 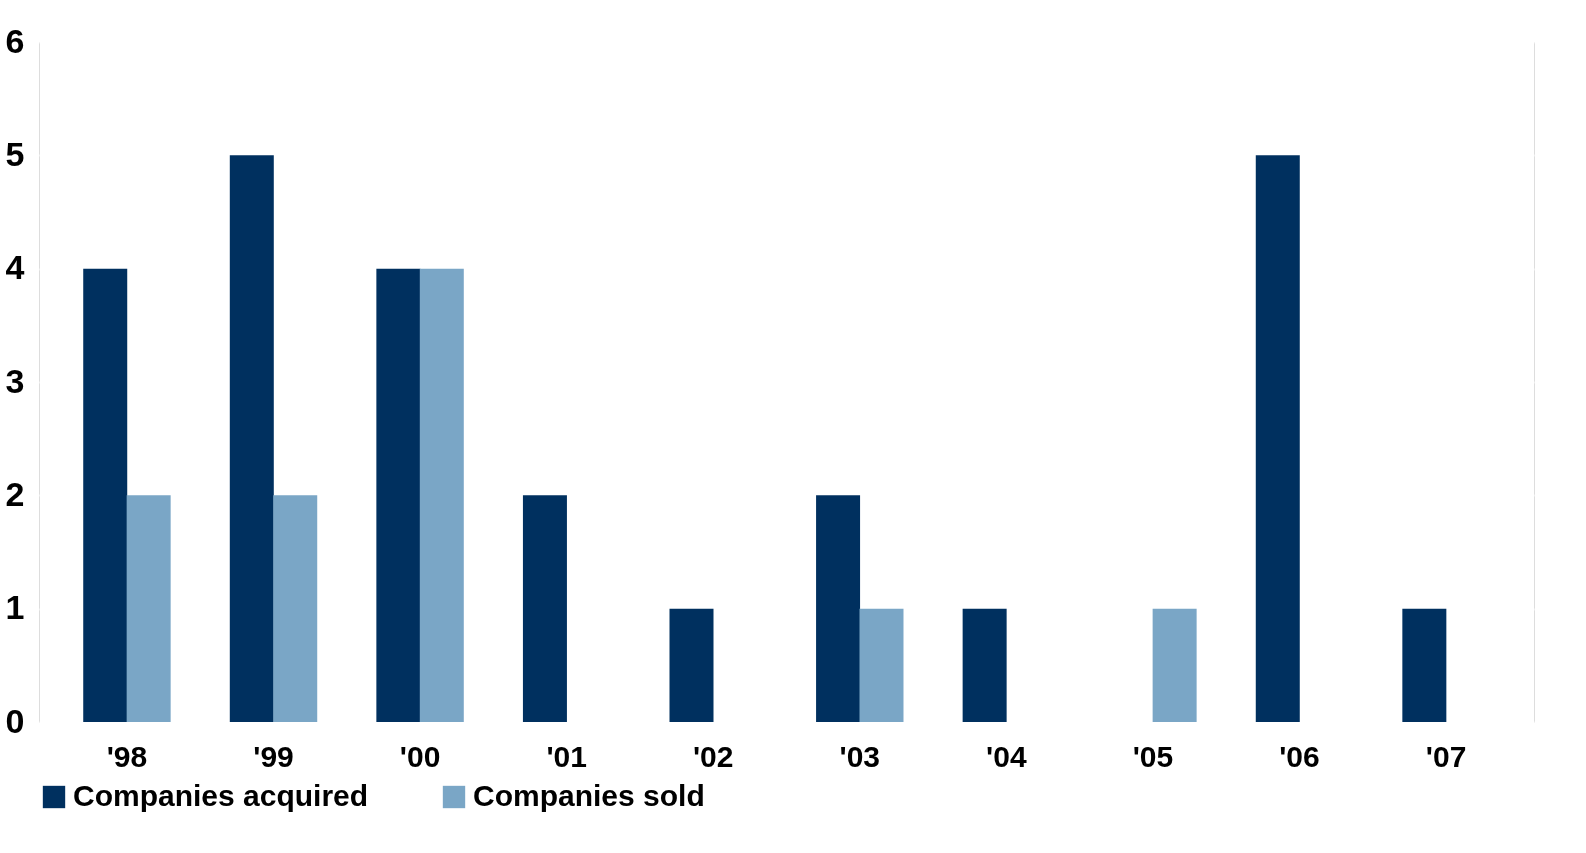 What do you see at coordinates (420, 756) in the screenshot?
I see `x-tick-label: '00` at bounding box center [420, 756].